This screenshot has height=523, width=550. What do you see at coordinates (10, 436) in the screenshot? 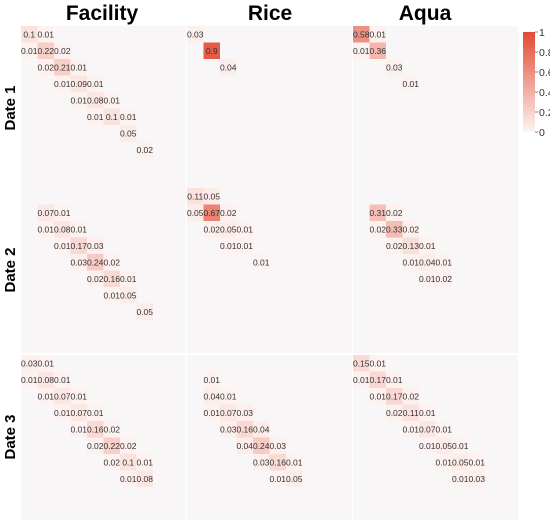
I see `row-title-date-3: Date 3` at bounding box center [10, 436].